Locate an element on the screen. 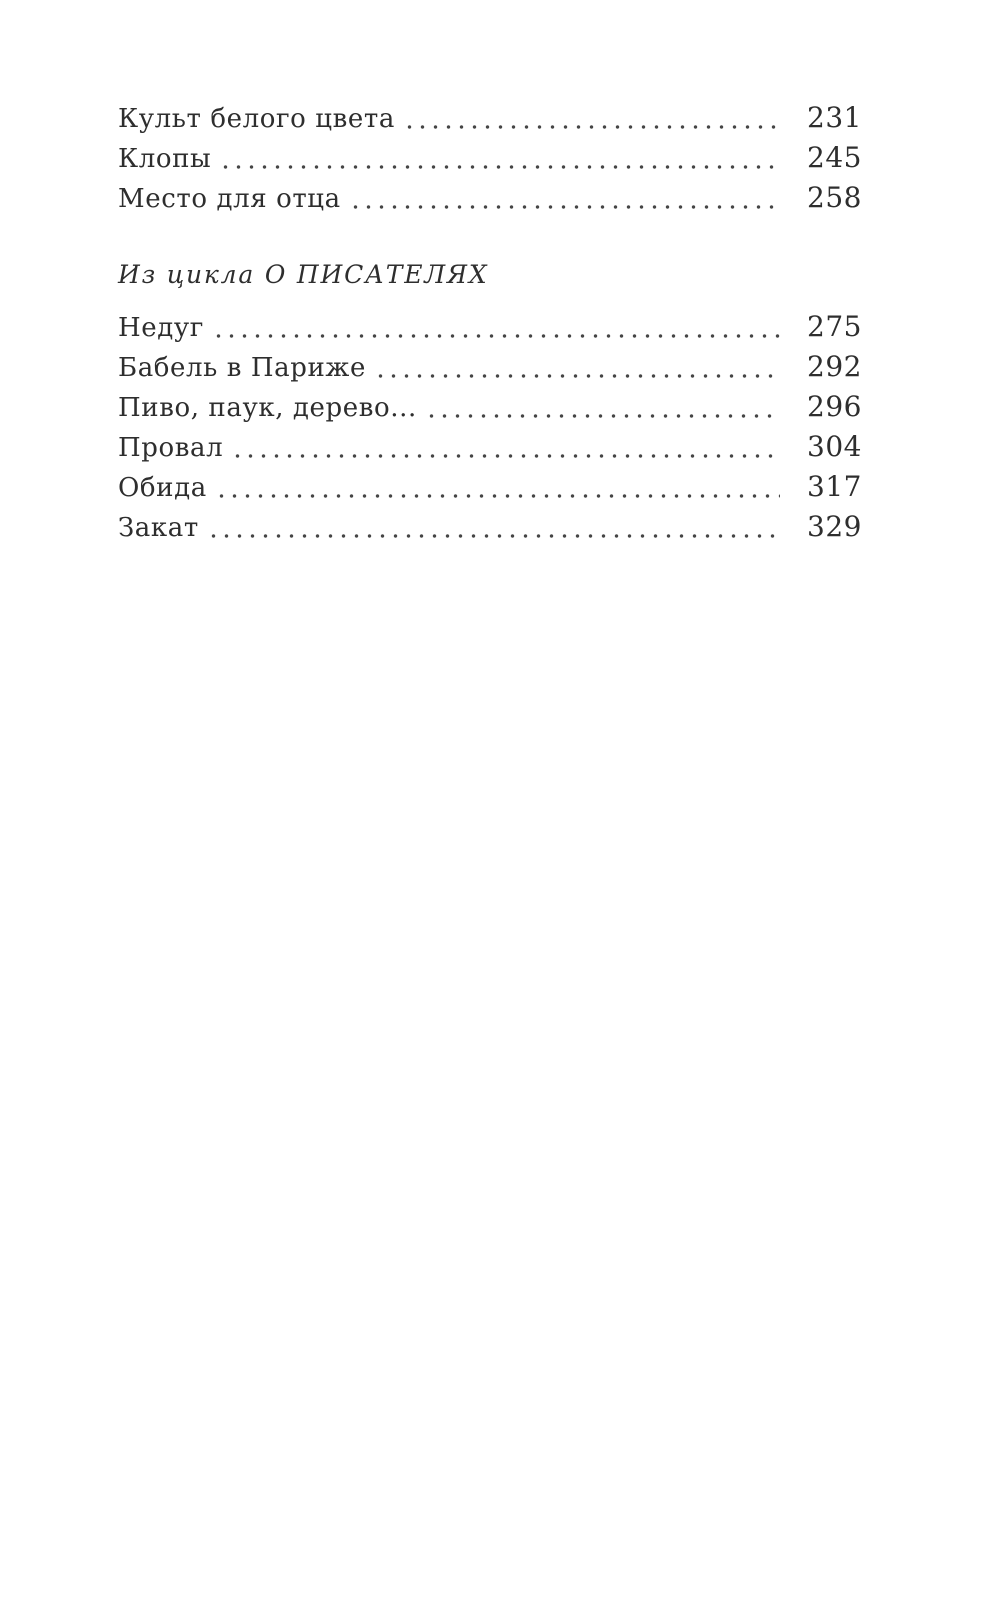 The height and width of the screenshot is (1600, 1000). toc-entry: Место для отца 258 is located at coordinates (490, 198).